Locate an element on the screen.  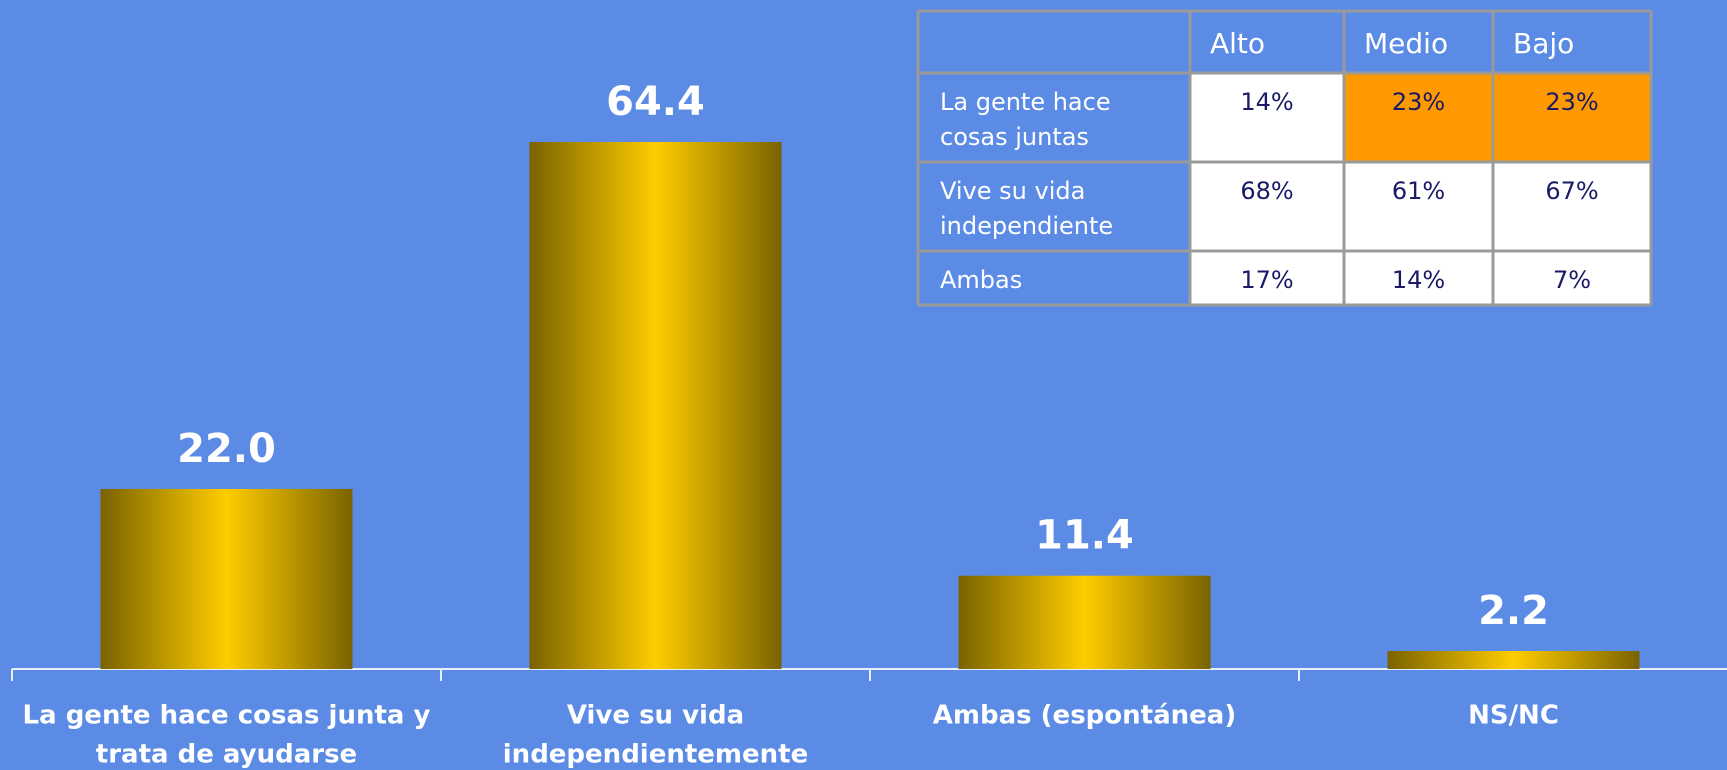
table-header: Alto is located at coordinates (1237, 43).